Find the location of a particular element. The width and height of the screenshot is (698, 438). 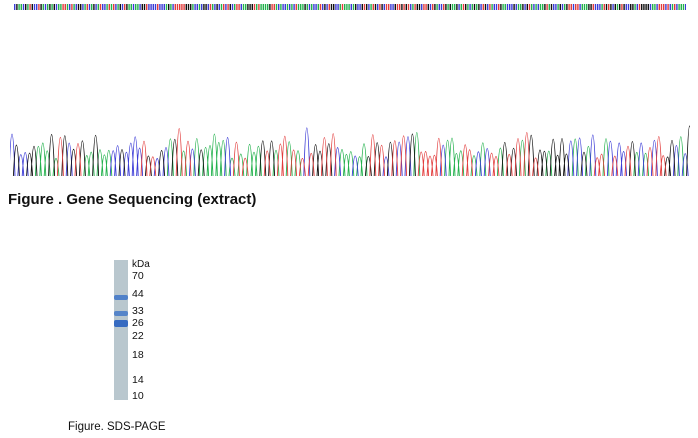

trace-c is located at coordinates (349, 152).